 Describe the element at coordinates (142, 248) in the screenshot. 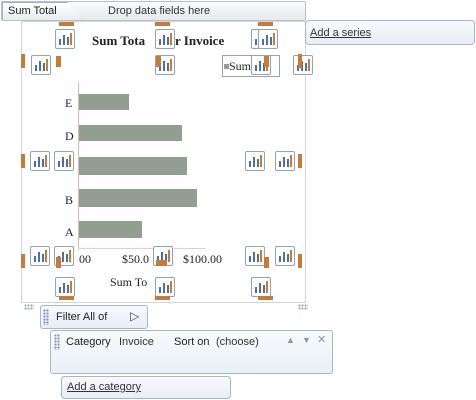

I see `plot-bottom-axis` at that location.